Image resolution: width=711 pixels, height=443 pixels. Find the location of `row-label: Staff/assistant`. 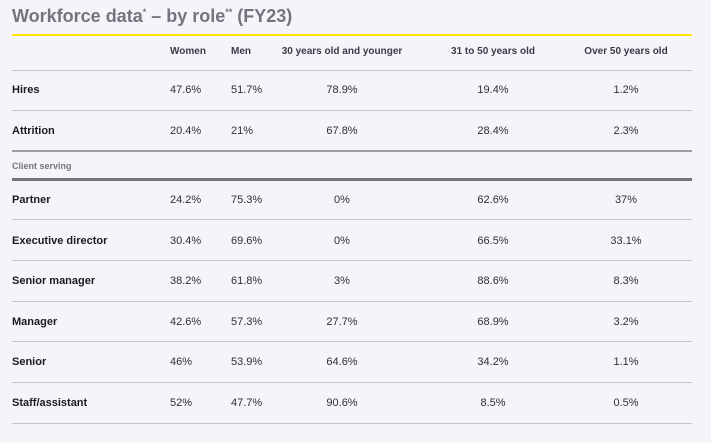

row-label: Staff/assistant is located at coordinates (50, 403).